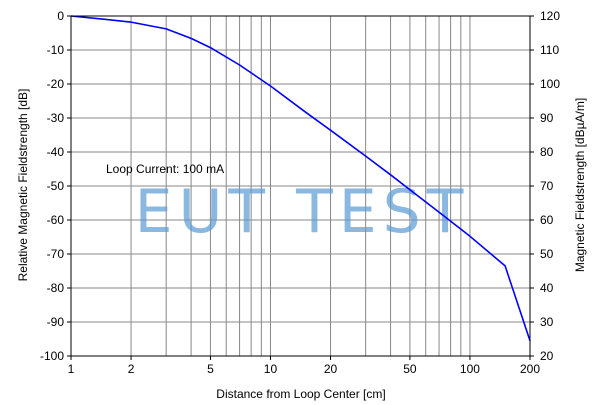  Describe the element at coordinates (271, 369) in the screenshot. I see `x-tick-label: 10` at that location.